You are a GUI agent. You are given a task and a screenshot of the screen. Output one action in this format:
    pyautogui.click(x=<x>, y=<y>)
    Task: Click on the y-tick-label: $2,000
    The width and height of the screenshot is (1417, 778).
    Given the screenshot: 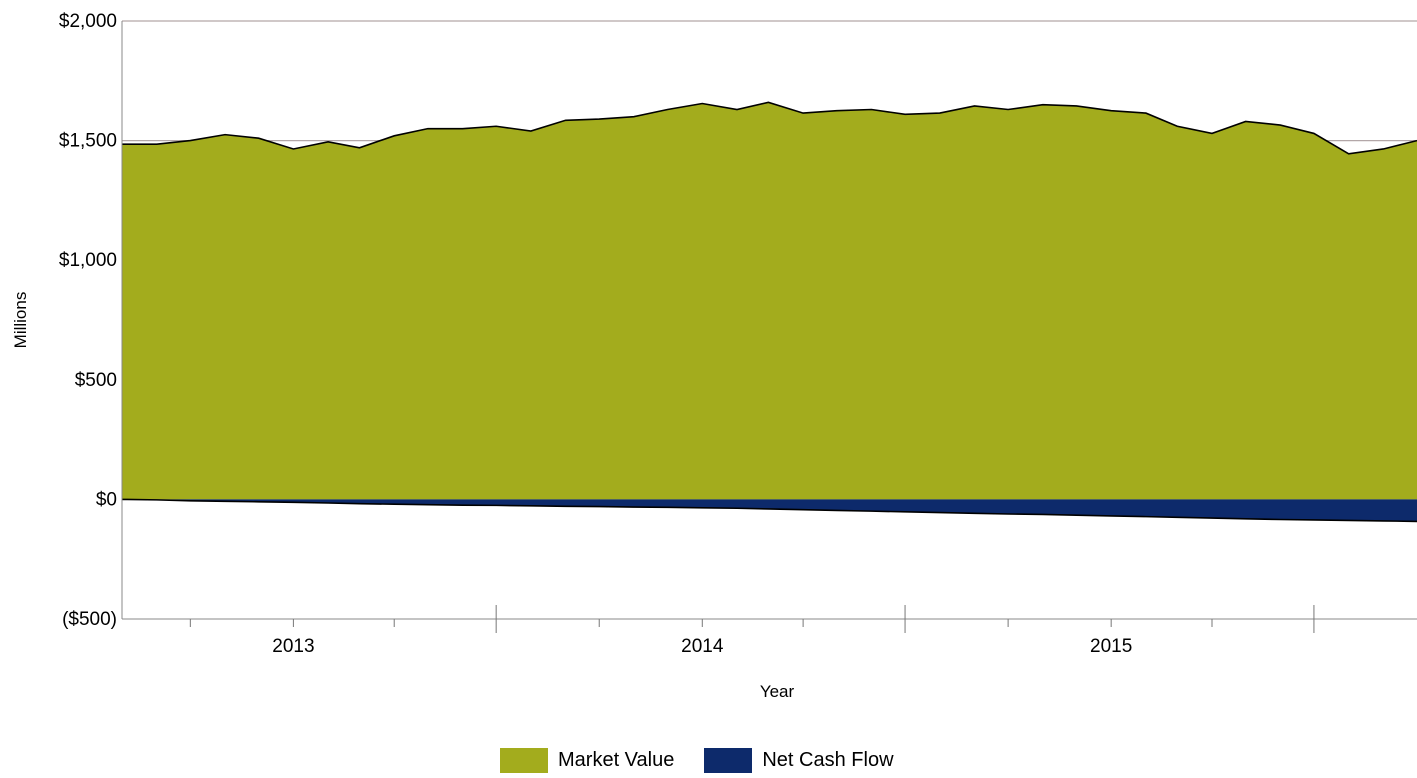 What is the action you would take?
    pyautogui.click(x=88, y=21)
    